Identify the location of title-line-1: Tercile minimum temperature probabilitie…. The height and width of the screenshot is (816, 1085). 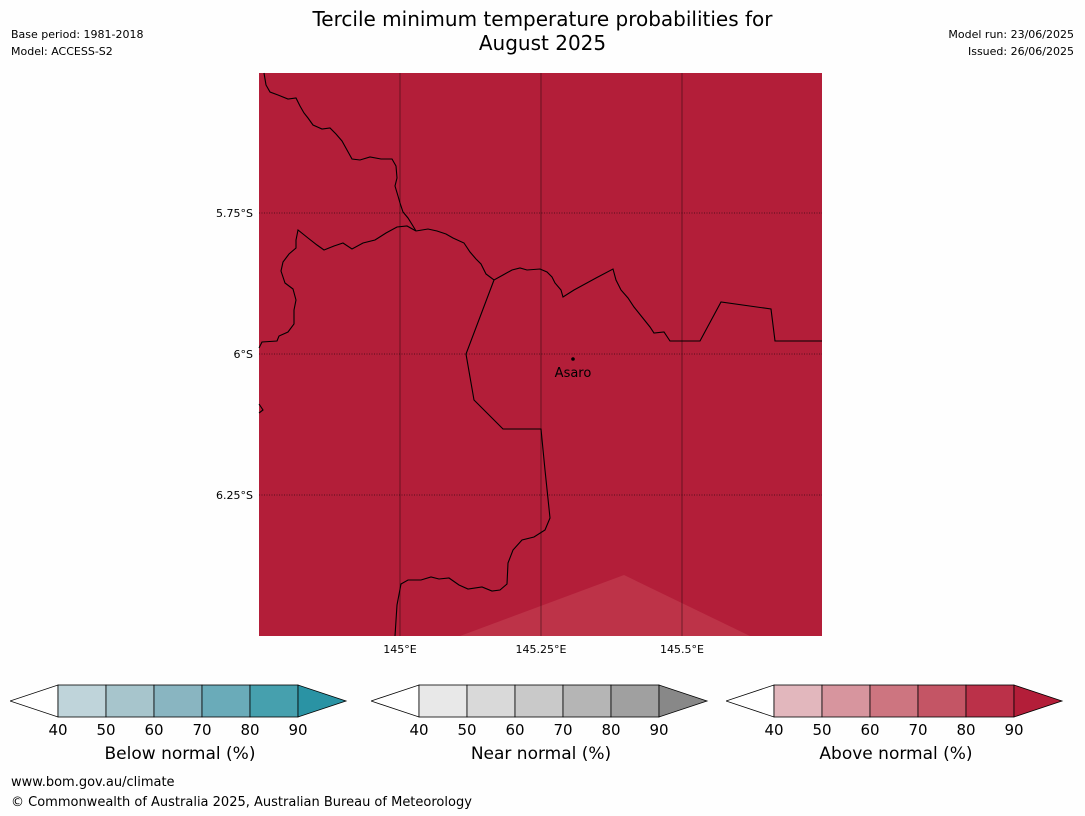
(542, 19).